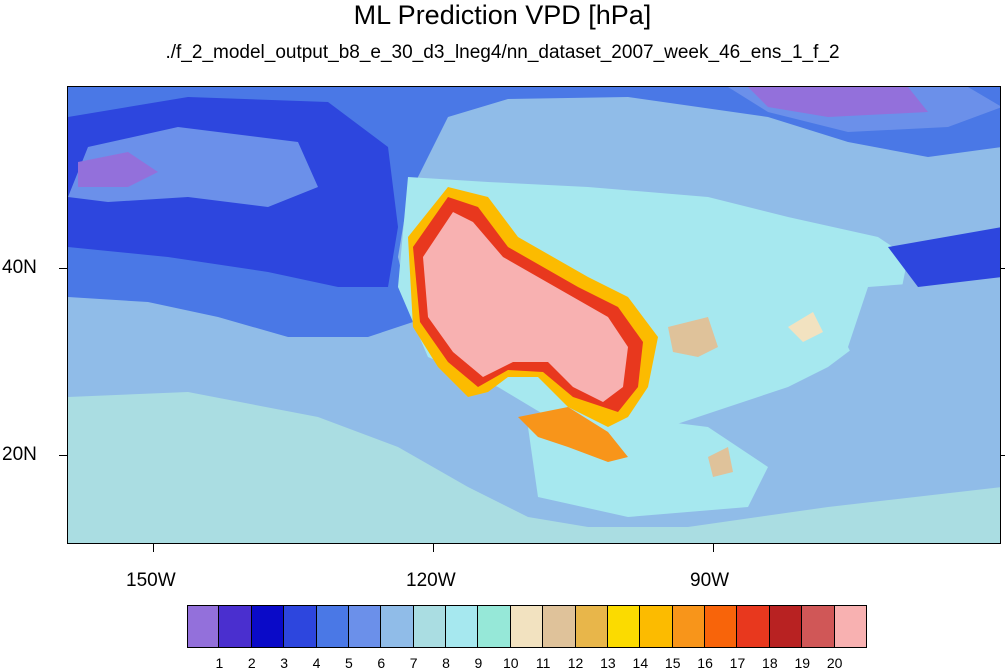  What do you see at coordinates (19, 267) in the screenshot?
I see `lat-label-40n: 40N` at bounding box center [19, 267].